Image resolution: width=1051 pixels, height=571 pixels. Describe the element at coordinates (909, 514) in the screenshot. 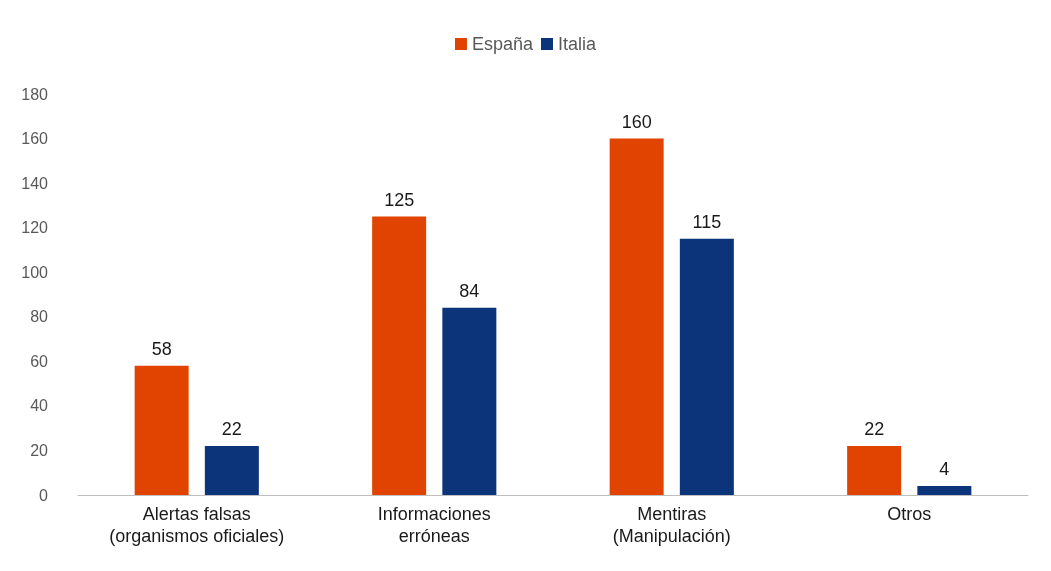

I see `x-tick-label: Otros` at that location.